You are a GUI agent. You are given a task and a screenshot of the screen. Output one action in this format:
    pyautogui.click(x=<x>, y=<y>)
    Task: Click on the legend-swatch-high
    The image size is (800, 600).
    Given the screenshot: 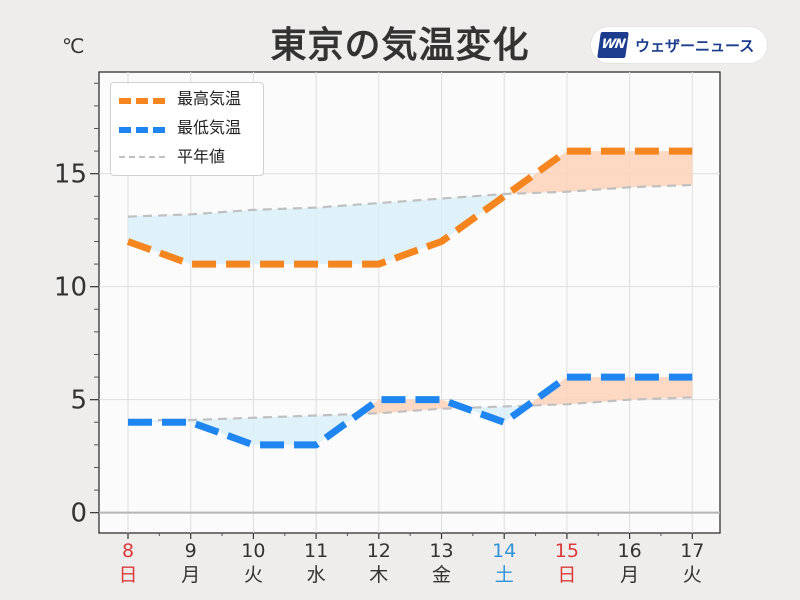 What is the action you would take?
    pyautogui.click(x=142, y=101)
    